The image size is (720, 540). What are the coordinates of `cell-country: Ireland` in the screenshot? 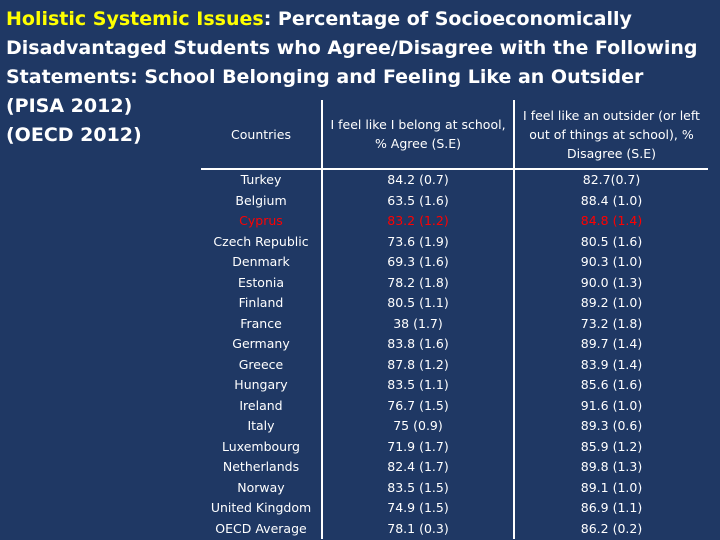 It's located at (261, 405).